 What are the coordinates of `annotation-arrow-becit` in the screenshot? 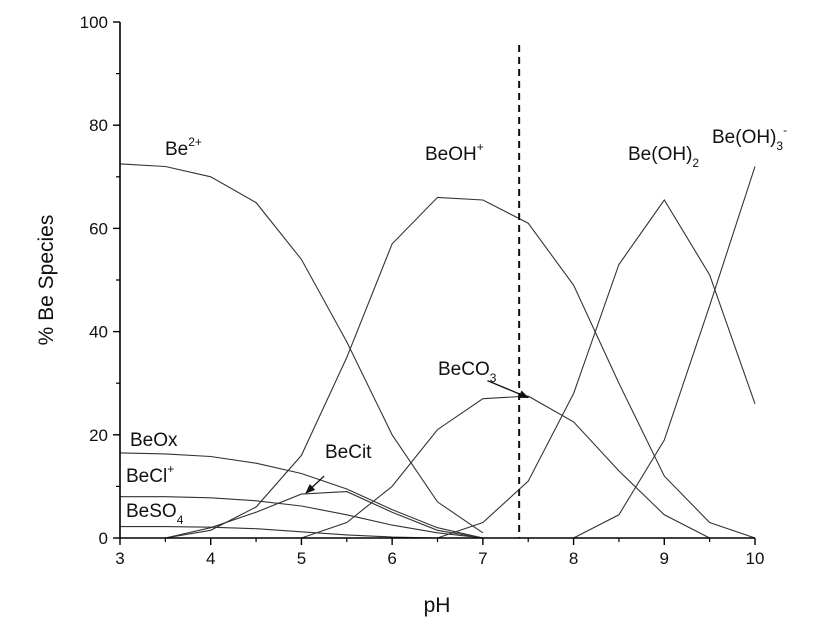 It's located at (315, 484).